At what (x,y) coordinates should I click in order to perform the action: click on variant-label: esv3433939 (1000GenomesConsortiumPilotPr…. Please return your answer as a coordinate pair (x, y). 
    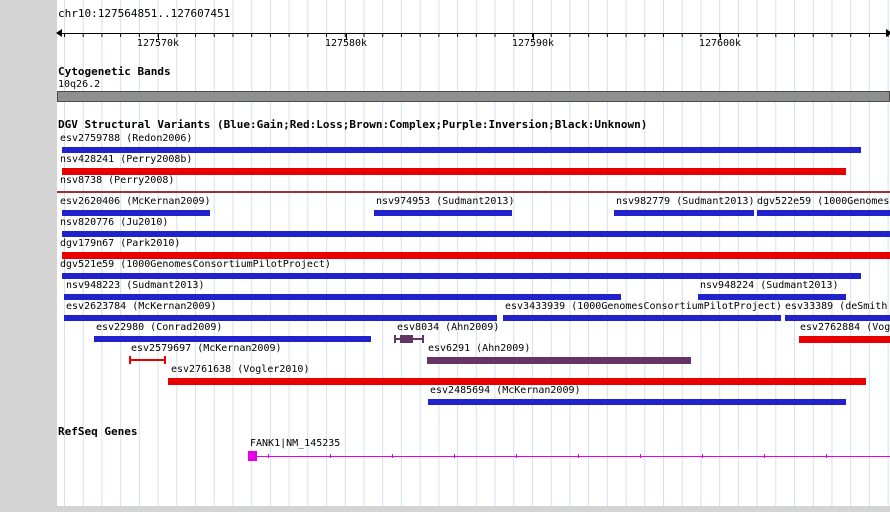
    Looking at the image, I should click on (643, 306).